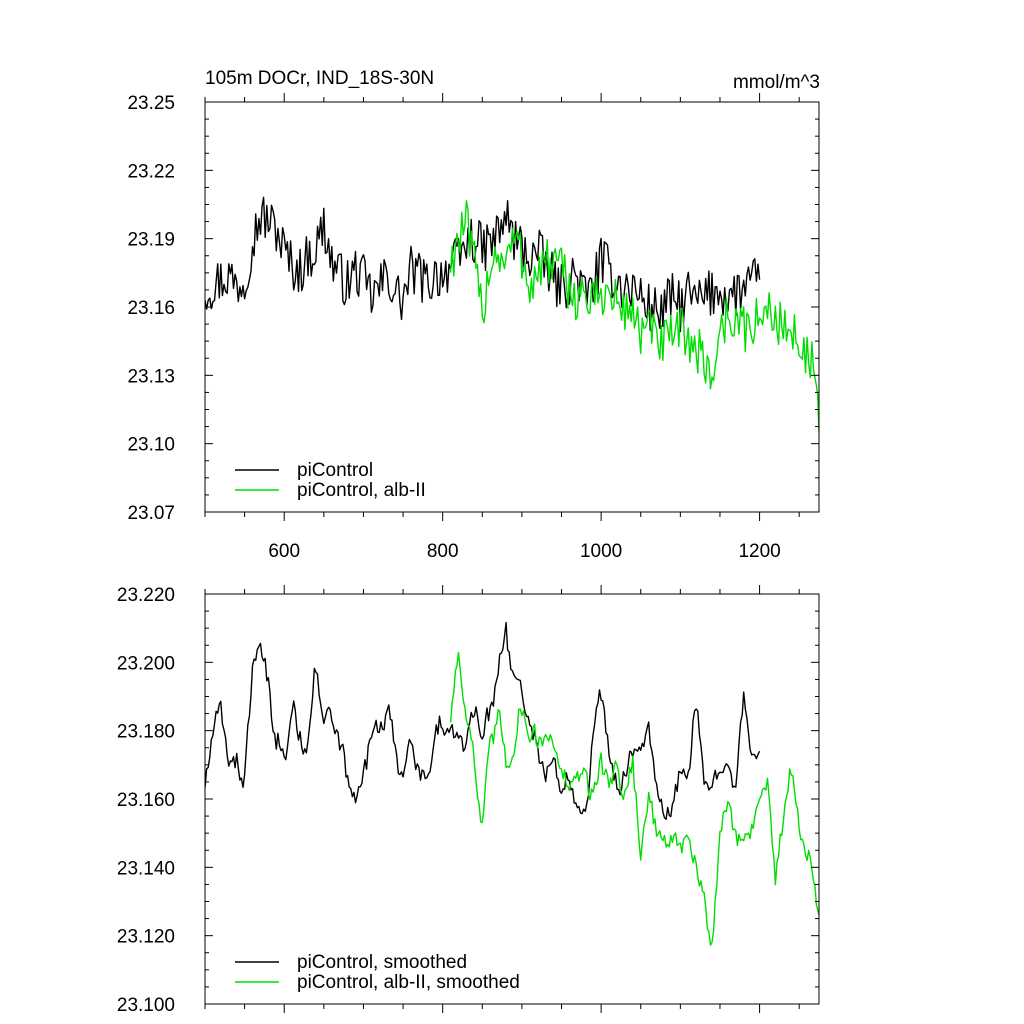  Describe the element at coordinates (443, 551) in the screenshot. I see `x-tick-label: 800` at that location.